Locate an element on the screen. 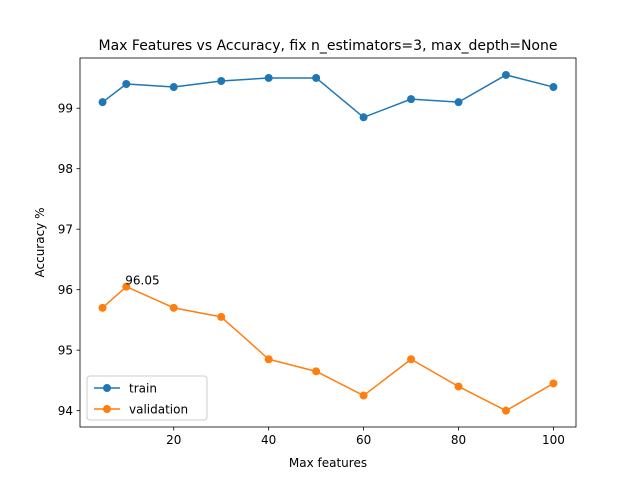 This screenshot has height=480, width=640. y-tick-label: 98 is located at coordinates (65, 169).